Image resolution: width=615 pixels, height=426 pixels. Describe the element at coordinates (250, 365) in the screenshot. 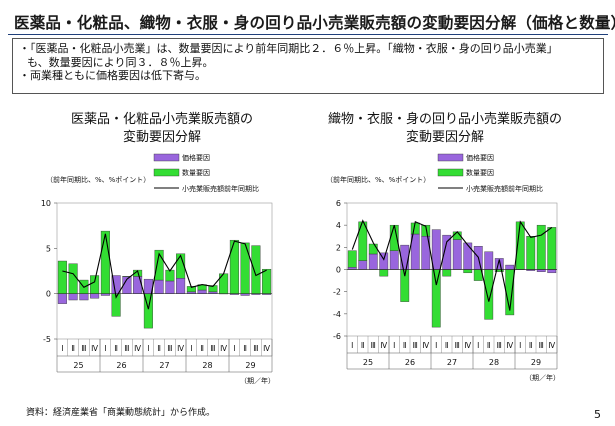

I see `left-year-label: 29` at that location.